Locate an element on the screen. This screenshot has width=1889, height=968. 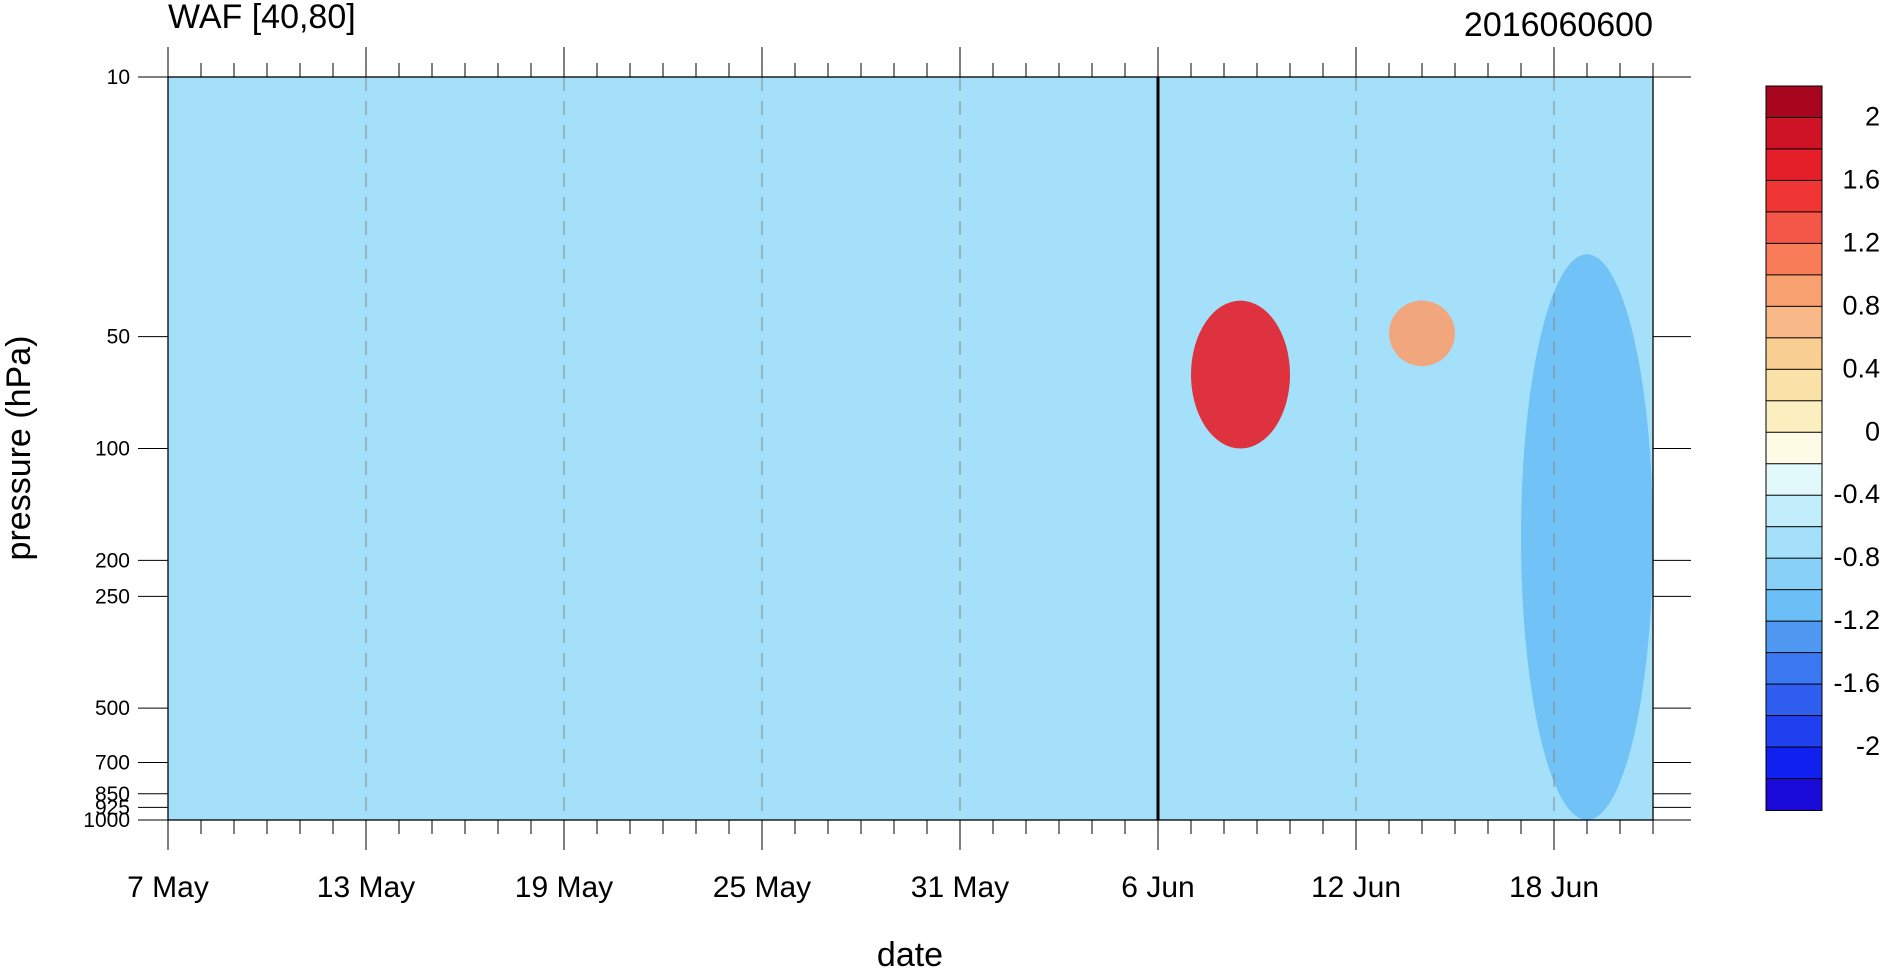
x-tick-label: 13 May is located at coordinates (366, 887).